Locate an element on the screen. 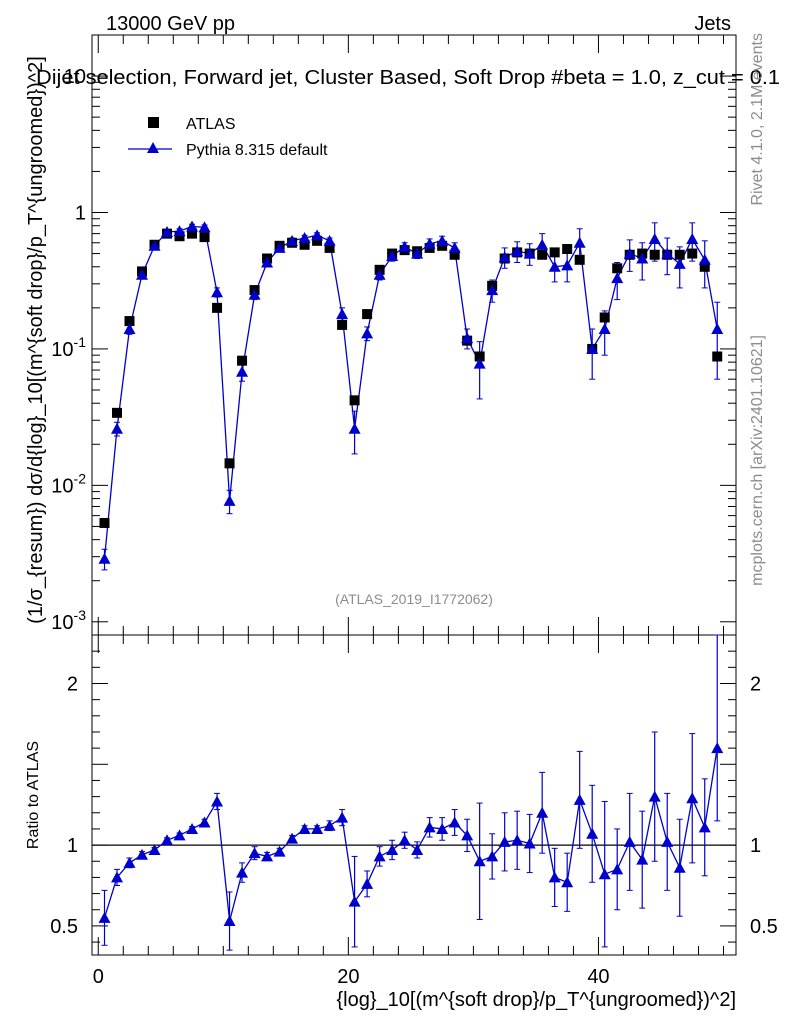 Image resolution: width=786 pixels, height=1024 pixels. x-tick-label: 20 is located at coordinates (348, 977).